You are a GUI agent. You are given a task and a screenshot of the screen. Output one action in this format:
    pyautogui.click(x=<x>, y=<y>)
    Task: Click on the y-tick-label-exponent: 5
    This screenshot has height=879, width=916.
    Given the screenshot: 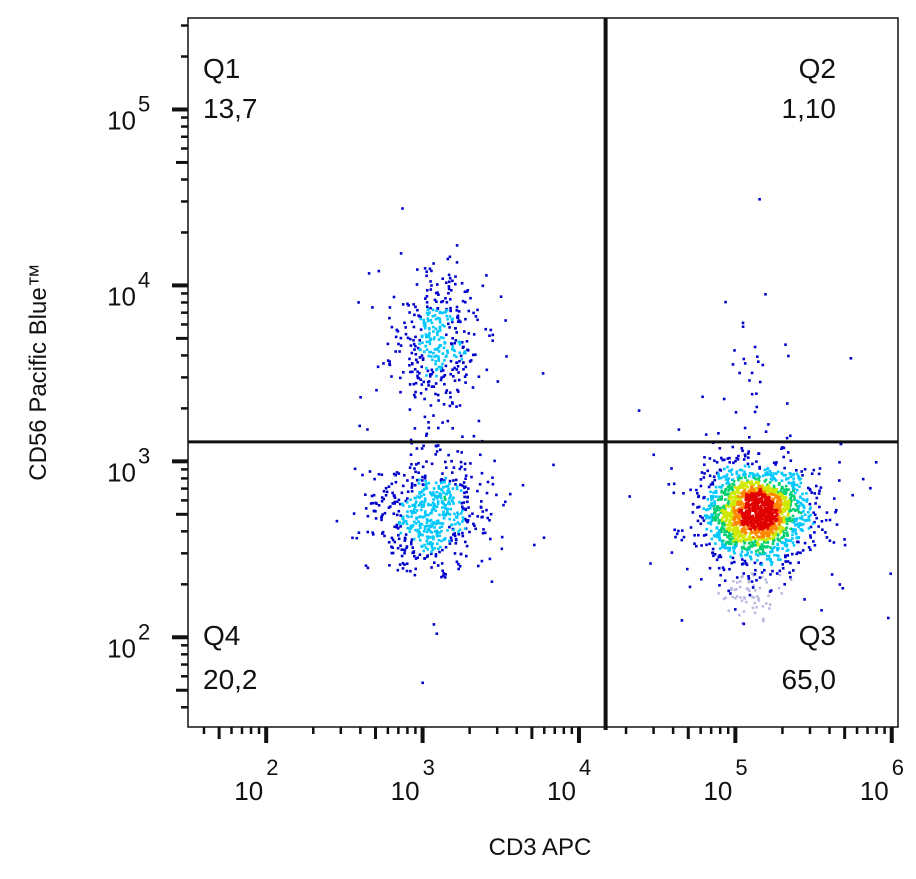 What is the action you would take?
    pyautogui.click(x=144, y=103)
    